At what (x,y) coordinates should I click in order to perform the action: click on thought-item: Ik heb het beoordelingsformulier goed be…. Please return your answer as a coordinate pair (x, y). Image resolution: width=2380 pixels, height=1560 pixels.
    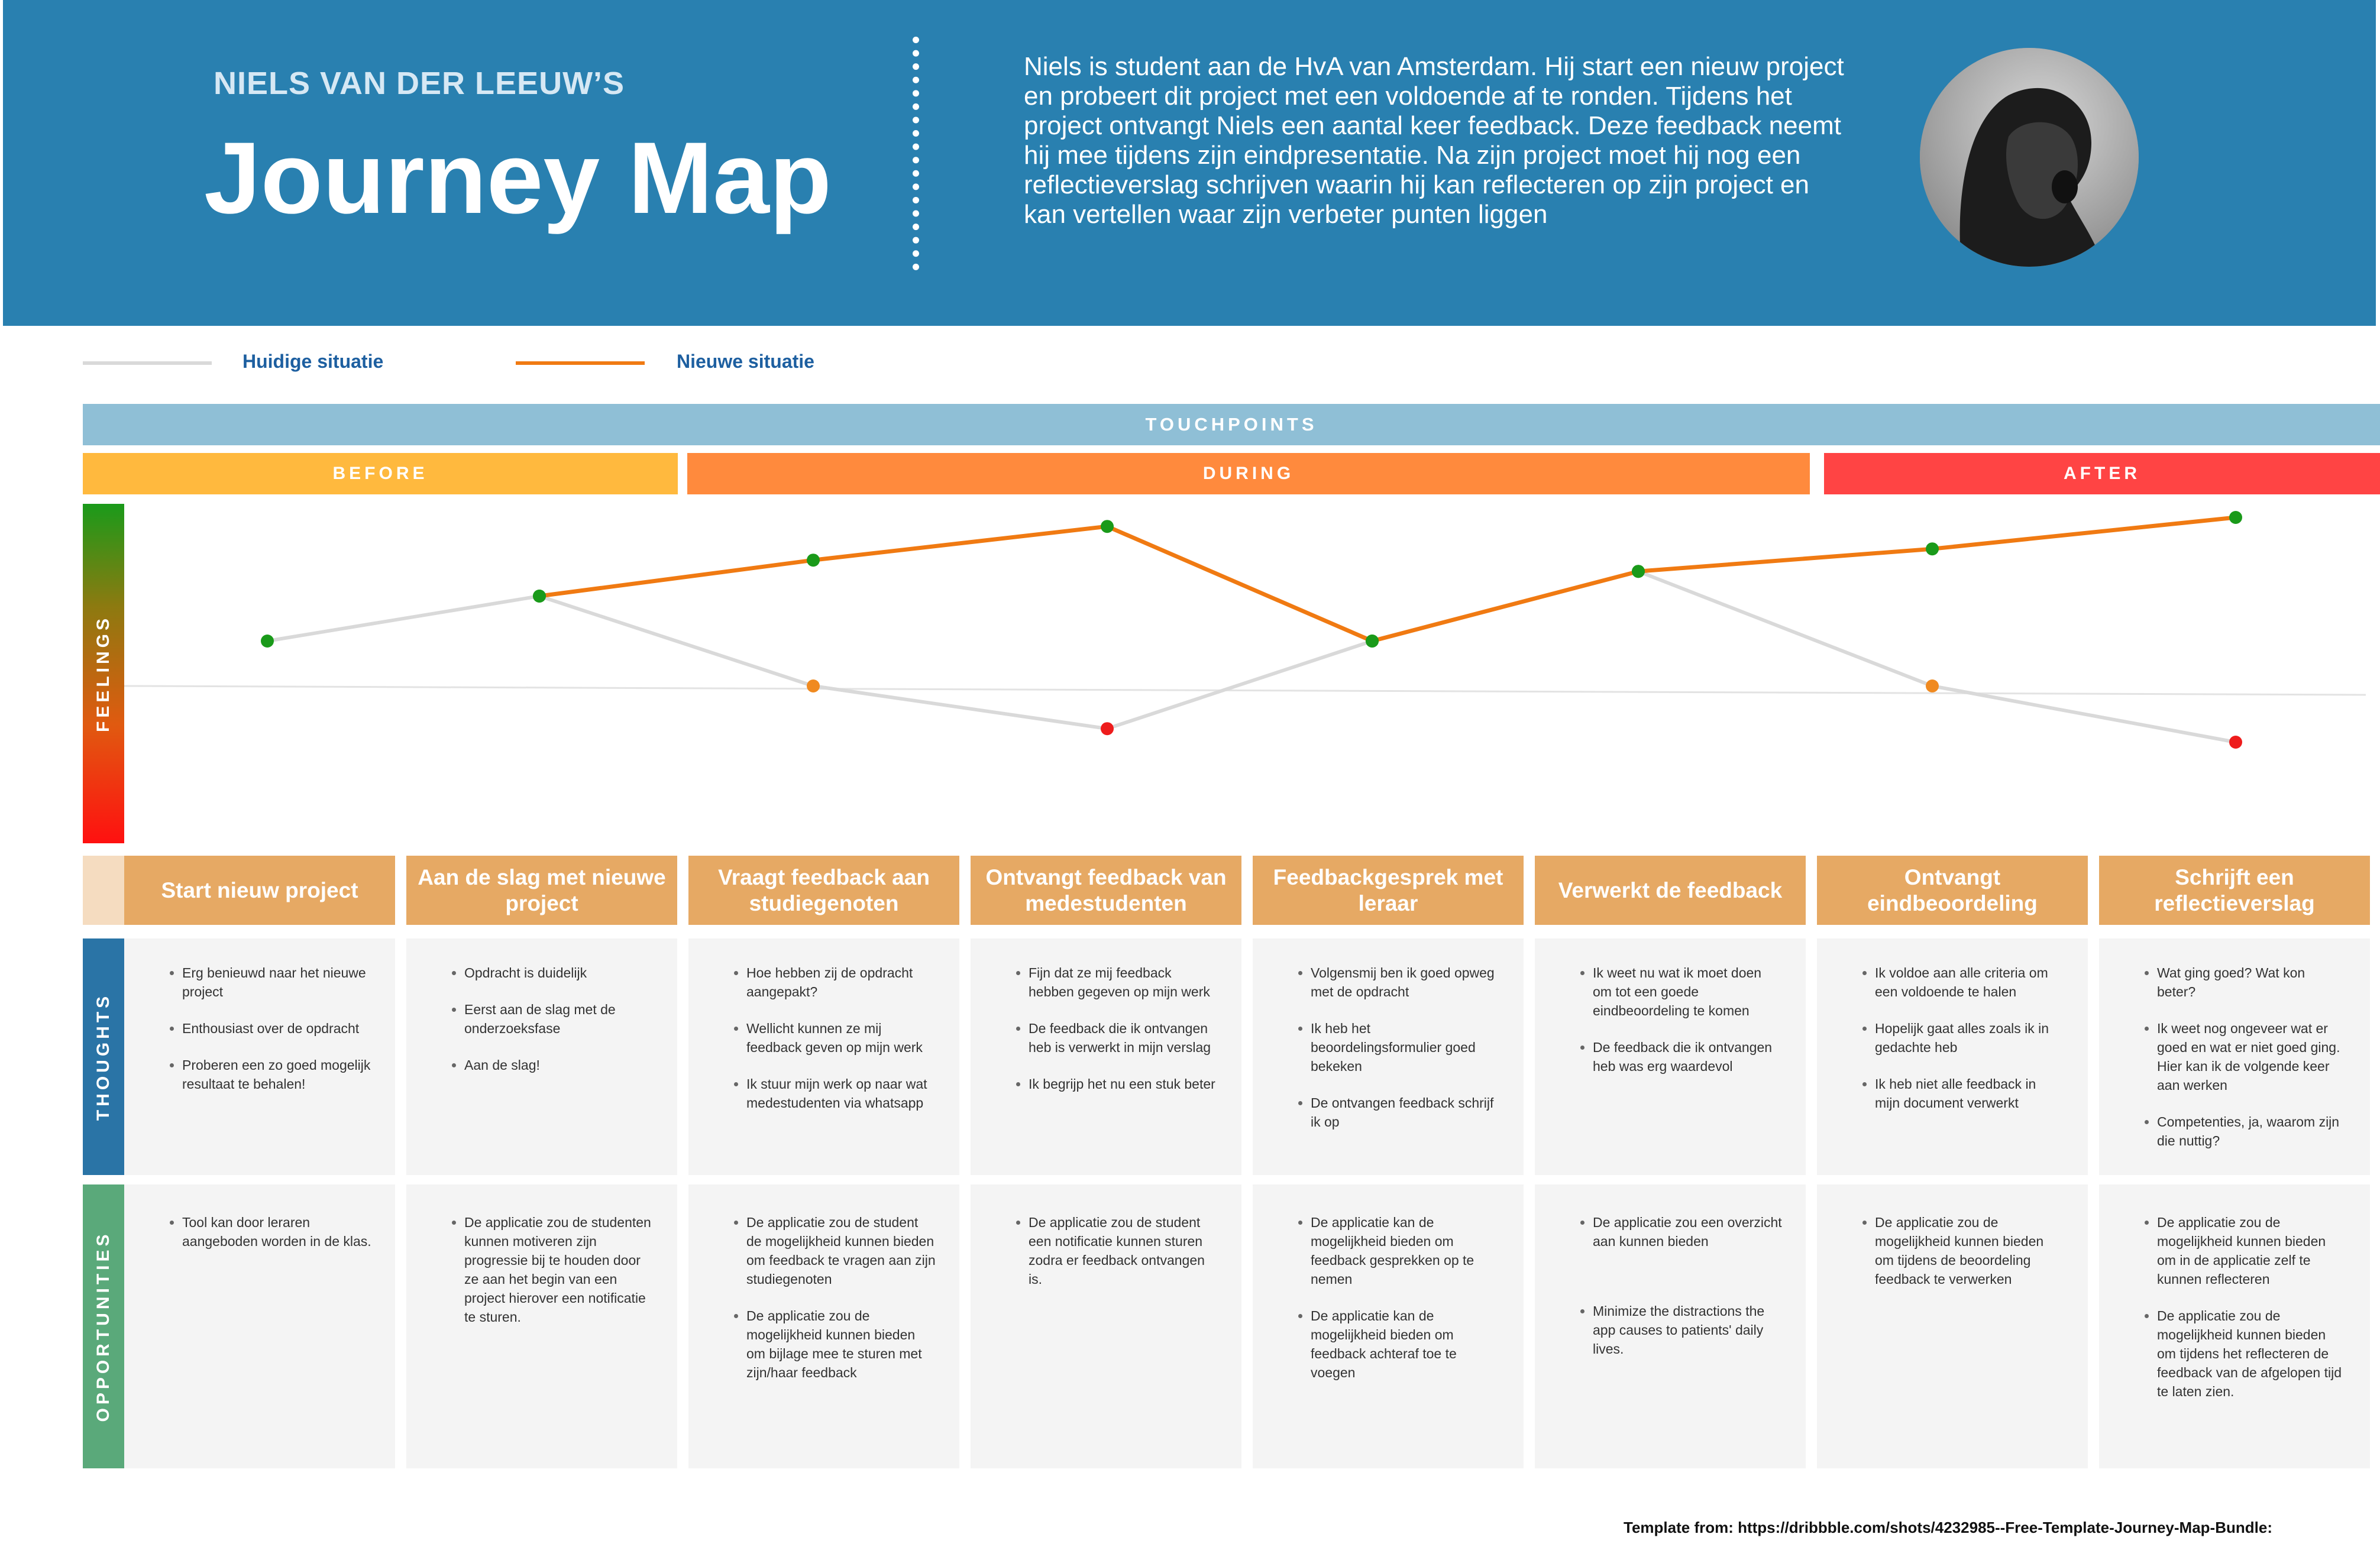
    Looking at the image, I should click on (1405, 1047).